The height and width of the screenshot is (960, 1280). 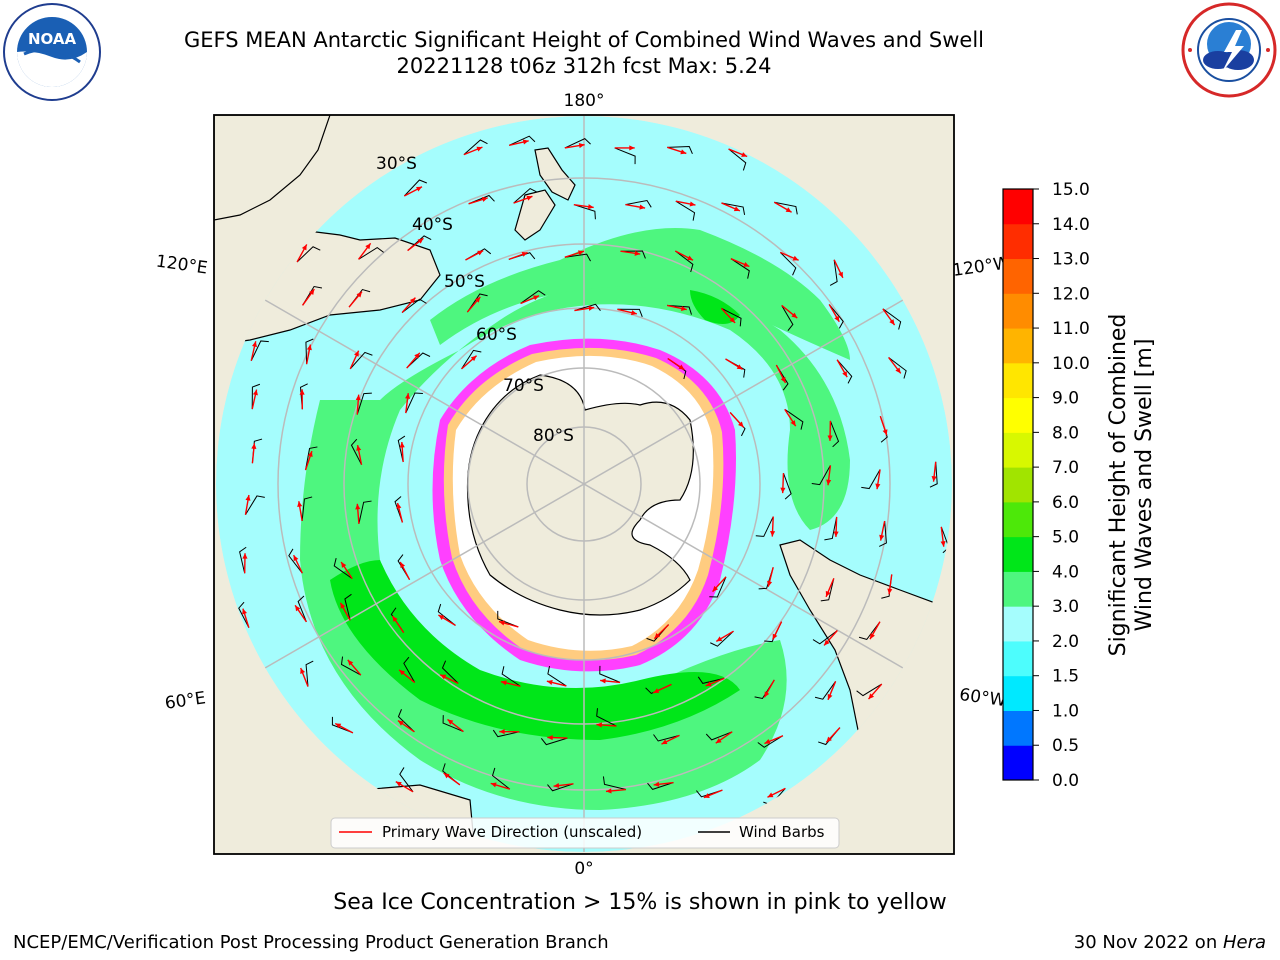 What do you see at coordinates (1065, 711) in the screenshot?
I see `colorbar-tick-label: 1.0` at bounding box center [1065, 711].